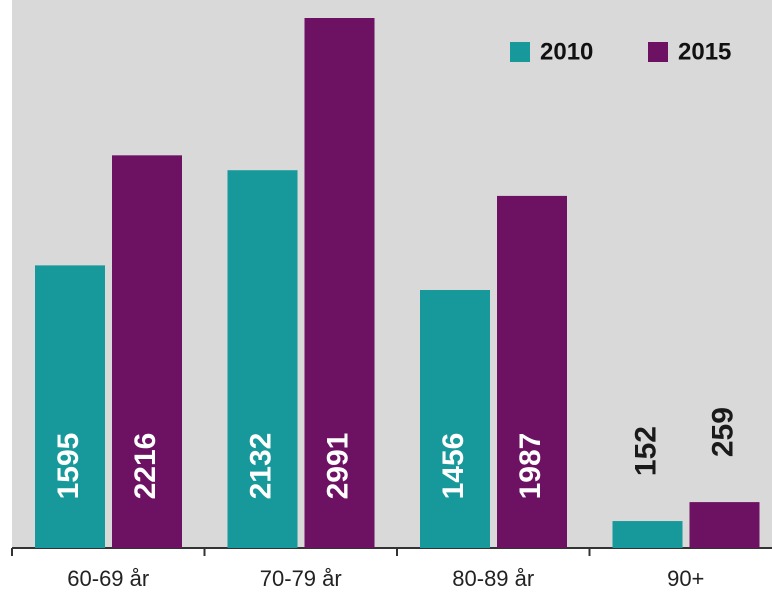  What do you see at coordinates (566, 51) in the screenshot?
I see `legend-label: 2010` at bounding box center [566, 51].